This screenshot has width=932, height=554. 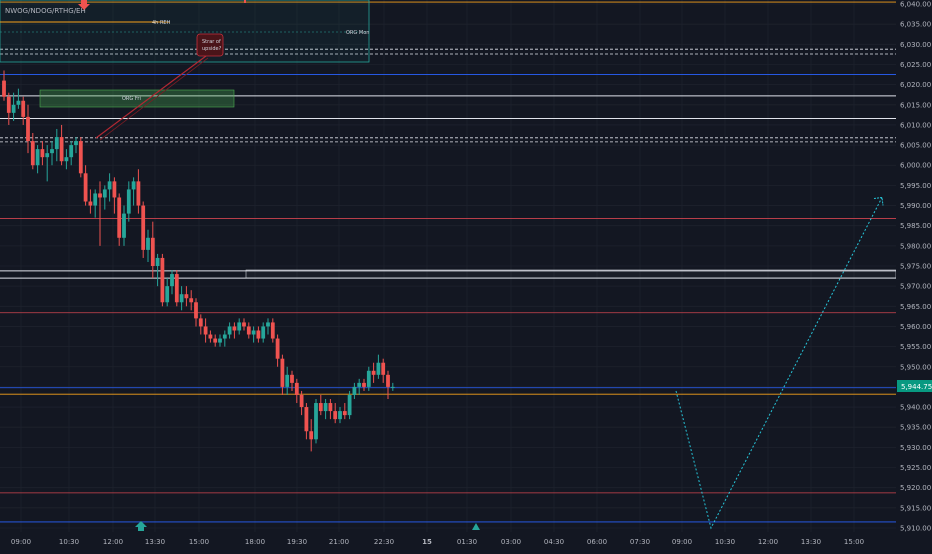 What do you see at coordinates (357, 33) in the screenshot?
I see `org-mon-label: ORG Mon` at bounding box center [357, 33].